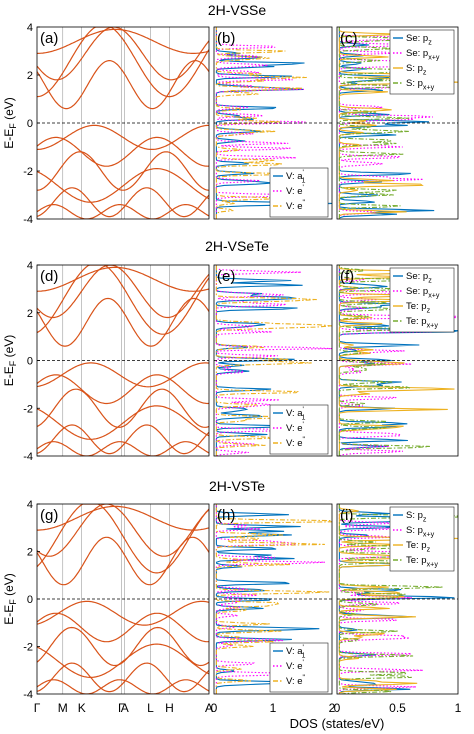 Image resolution: width=474 pixels, height=734 pixels. Describe the element at coordinates (150, 708) in the screenshot. I see `kpoint-label: L` at that location.